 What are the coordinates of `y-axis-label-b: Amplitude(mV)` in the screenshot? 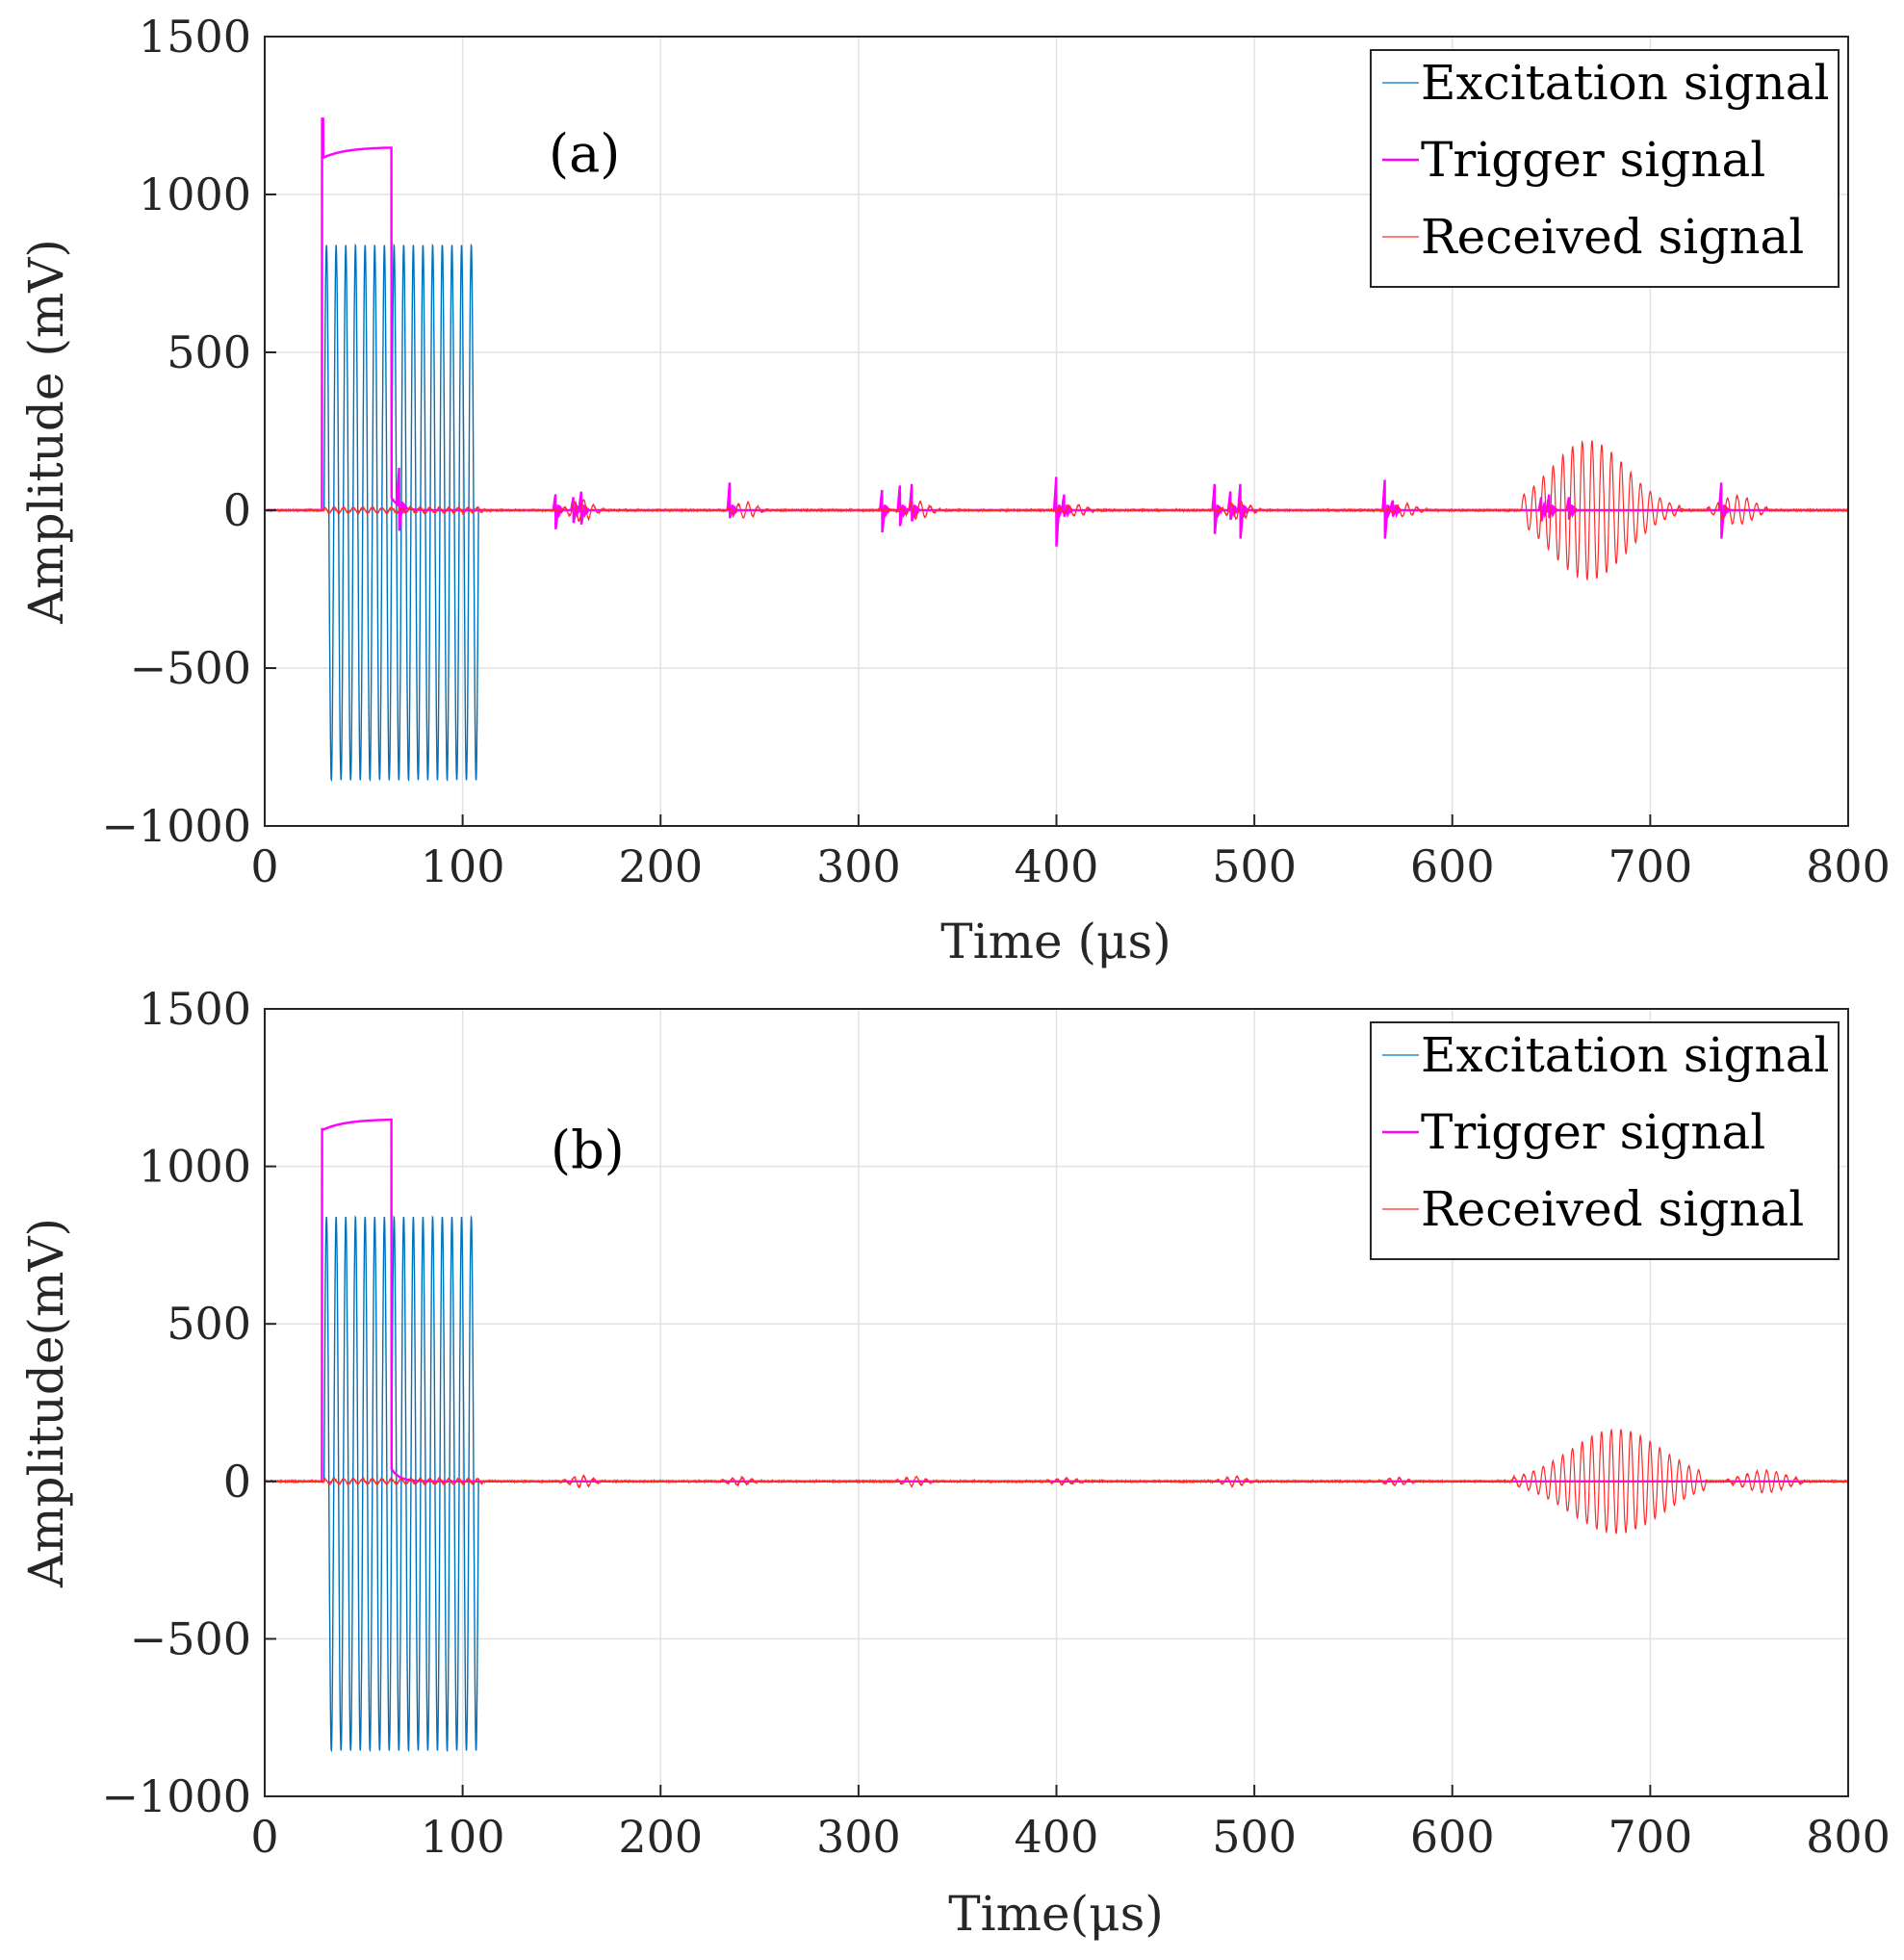 It's located at (46, 1403).